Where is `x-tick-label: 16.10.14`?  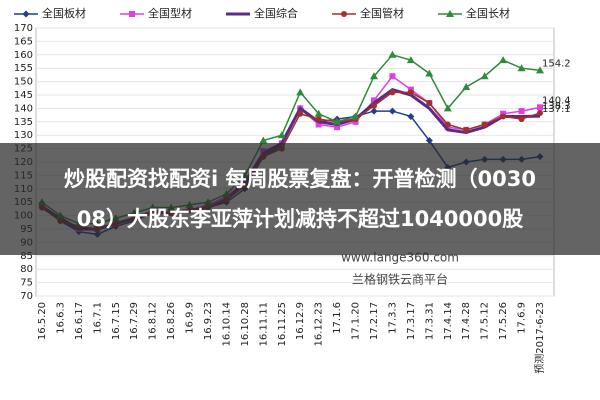
x-tick-label: 16.10.14 is located at coordinates (226, 324).